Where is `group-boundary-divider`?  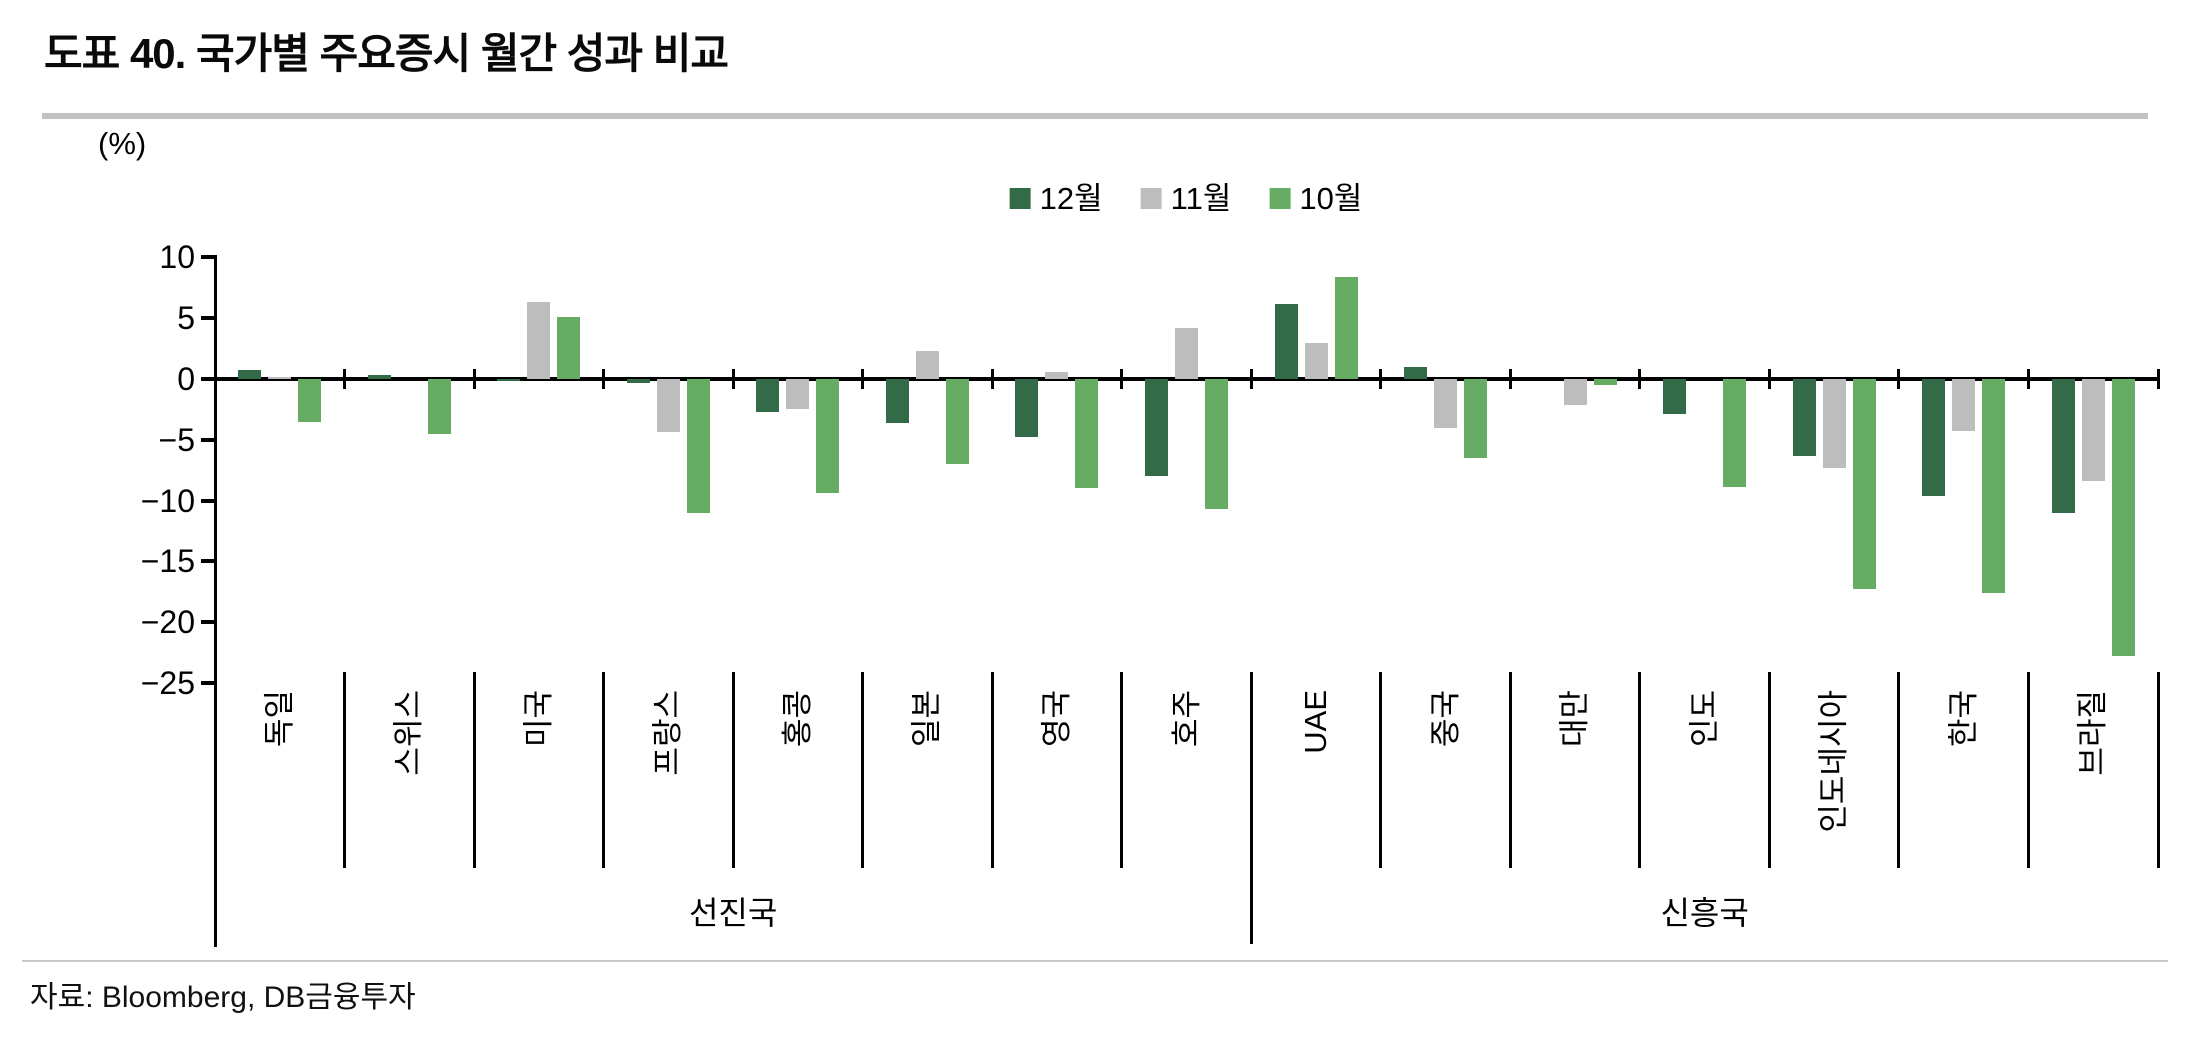 group-boundary-divider is located at coordinates (1251, 808).